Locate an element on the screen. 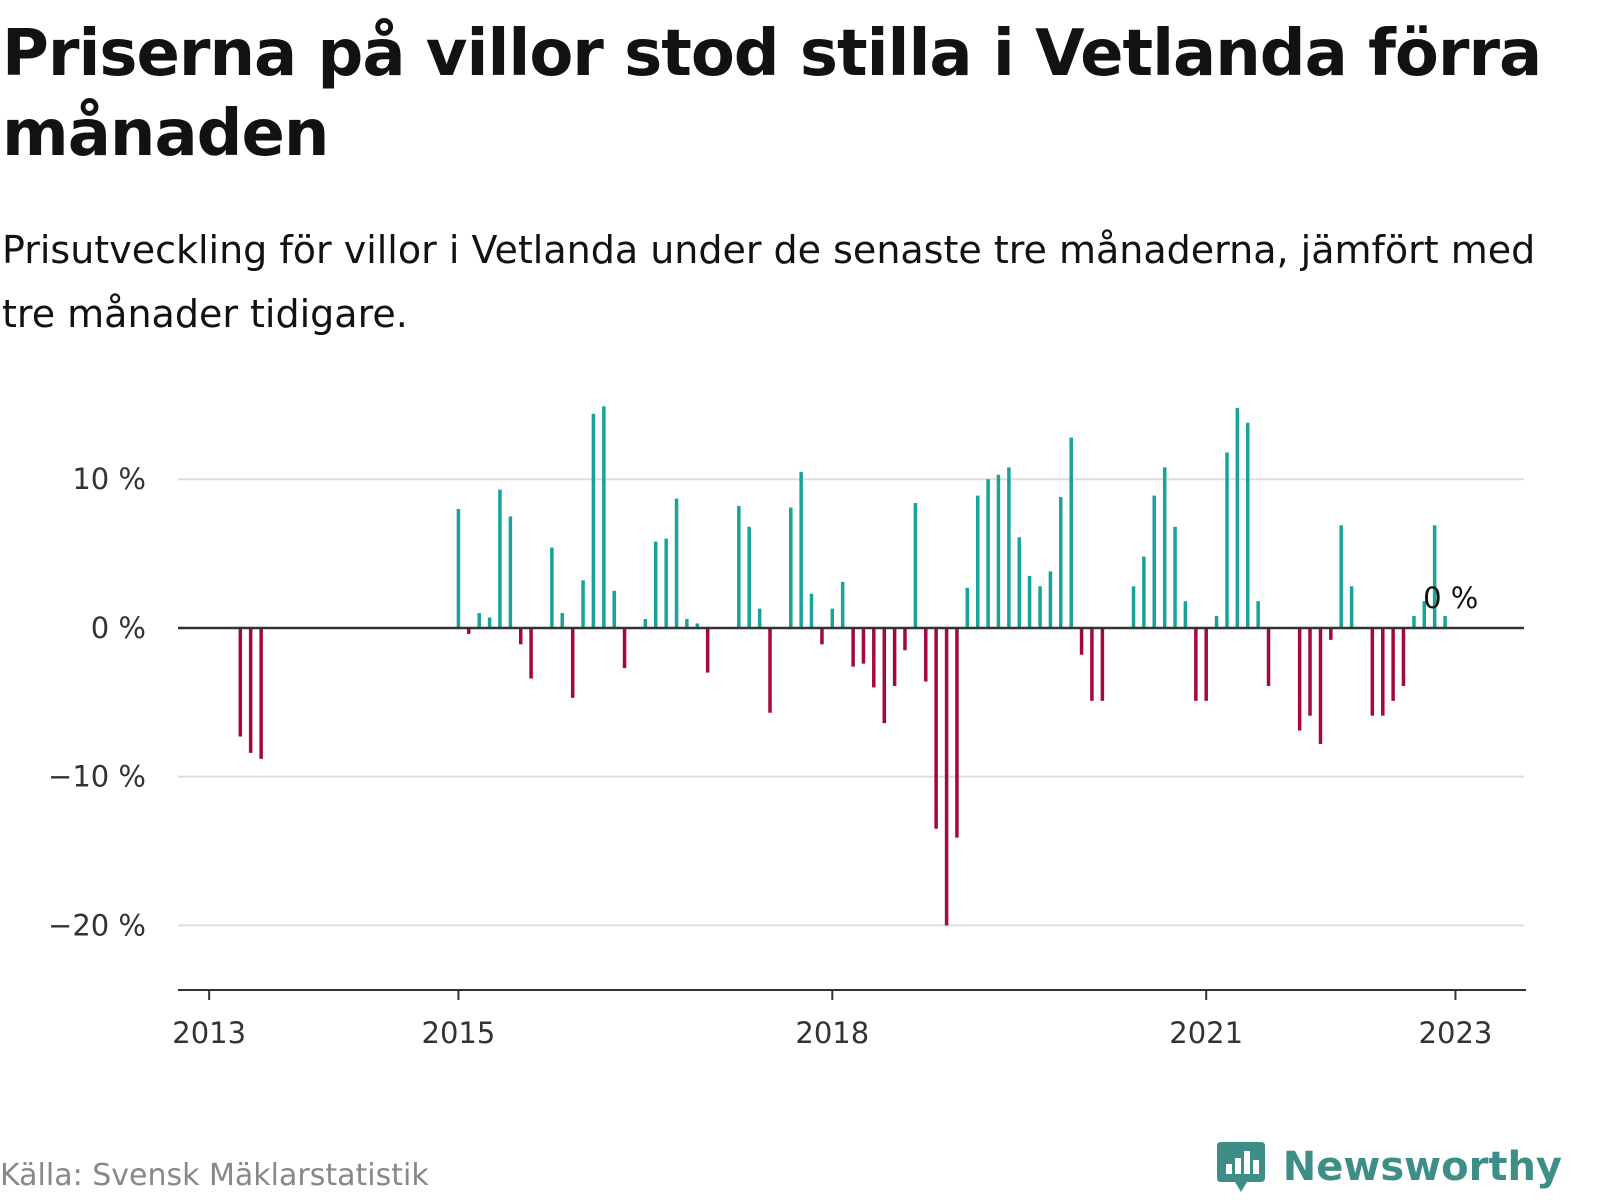 Image resolution: width=1600 pixels, height=1200 pixels. last-value-label: 0 % is located at coordinates (1450, 598).